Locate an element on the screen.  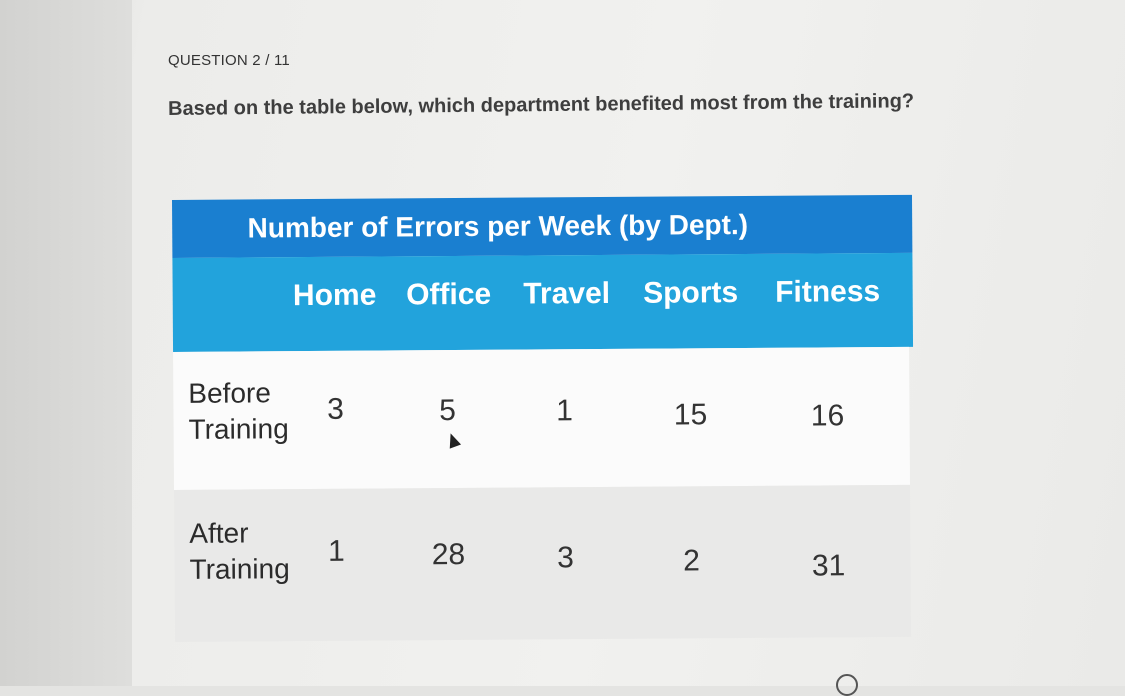
question-counter: QUESTION 2 / 11 is located at coordinates (229, 60).